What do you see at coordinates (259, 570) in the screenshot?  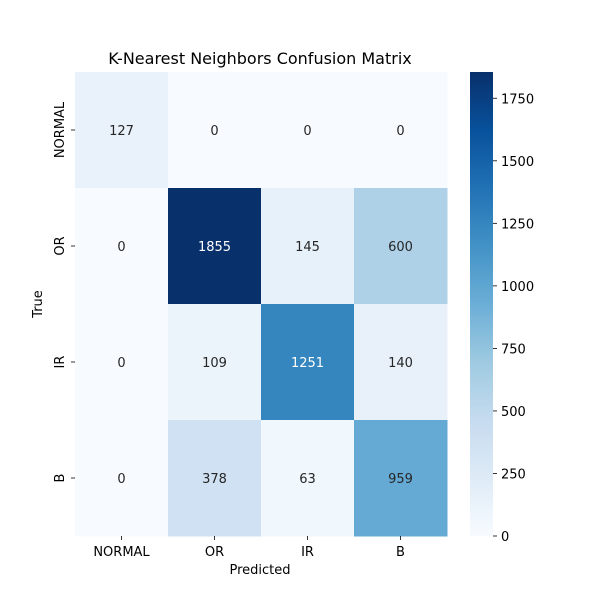 I see `x-axis-label: Predicted` at bounding box center [259, 570].